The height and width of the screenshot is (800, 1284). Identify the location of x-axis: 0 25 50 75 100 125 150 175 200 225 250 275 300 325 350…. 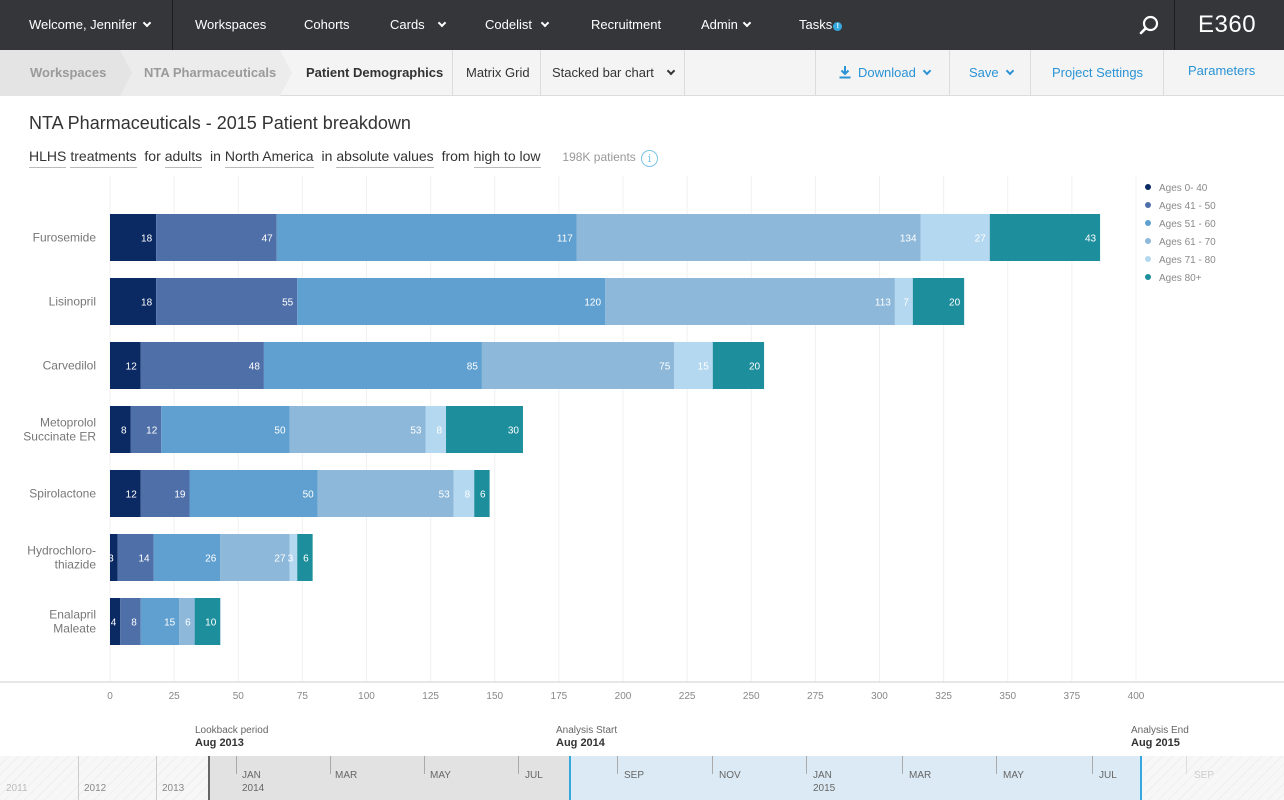
(642, 691).